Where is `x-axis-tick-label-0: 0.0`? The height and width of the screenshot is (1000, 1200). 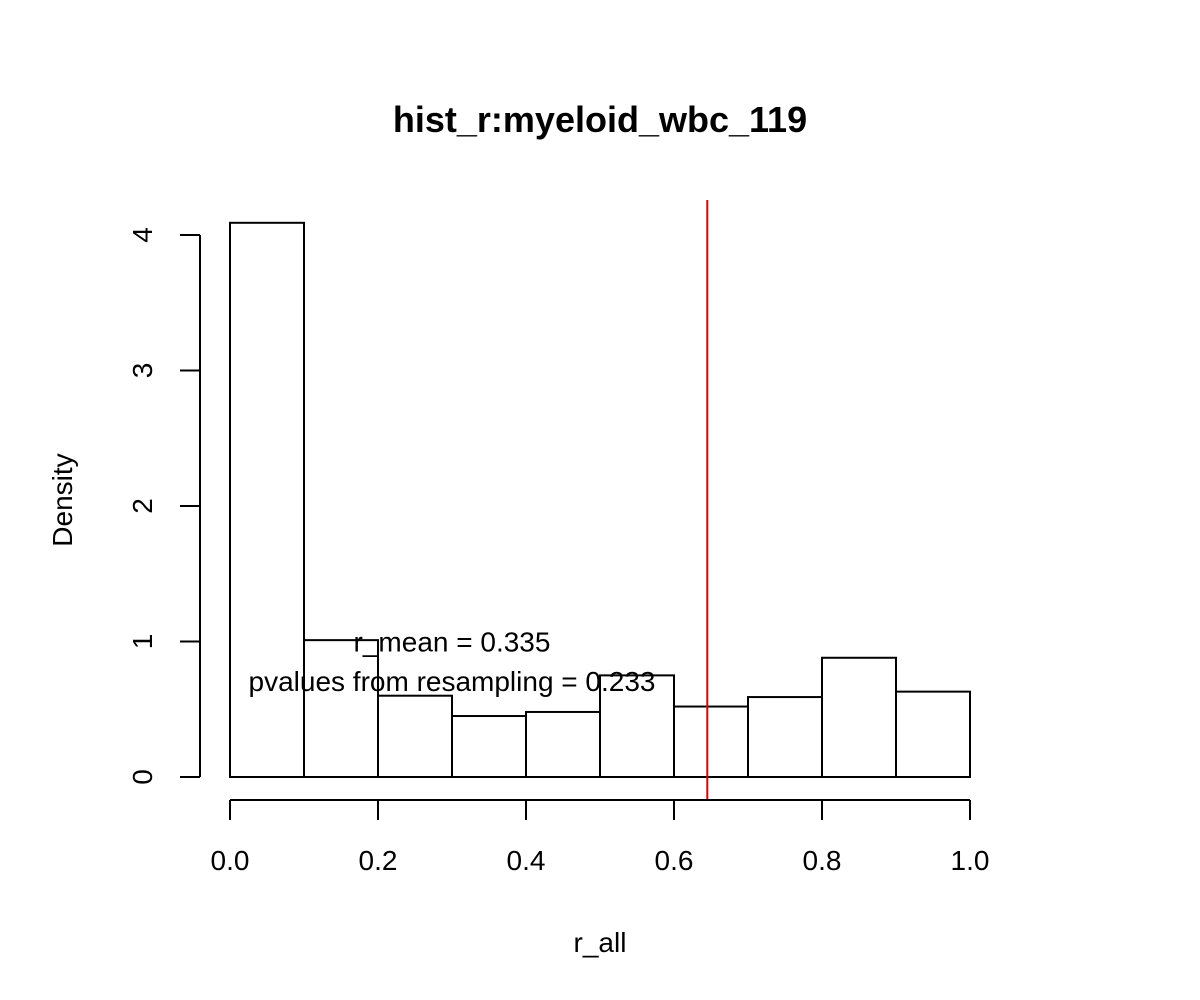
x-axis-tick-label-0: 0.0 is located at coordinates (230, 860).